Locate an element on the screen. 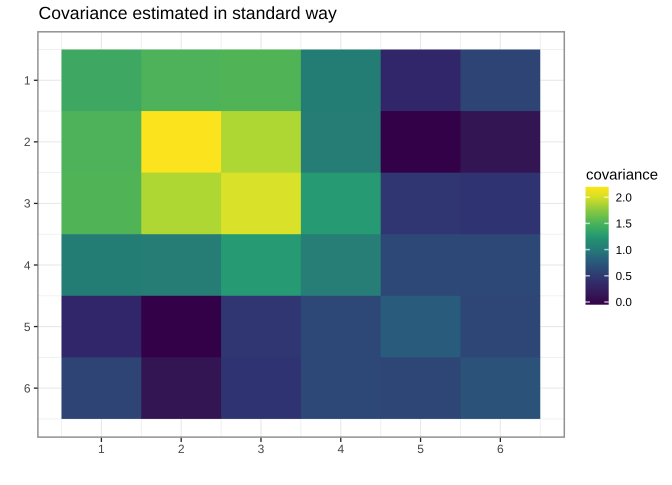 Image resolution: width=672 pixels, height=485 pixels. svg-text: 1.0 is located at coordinates (624, 250).